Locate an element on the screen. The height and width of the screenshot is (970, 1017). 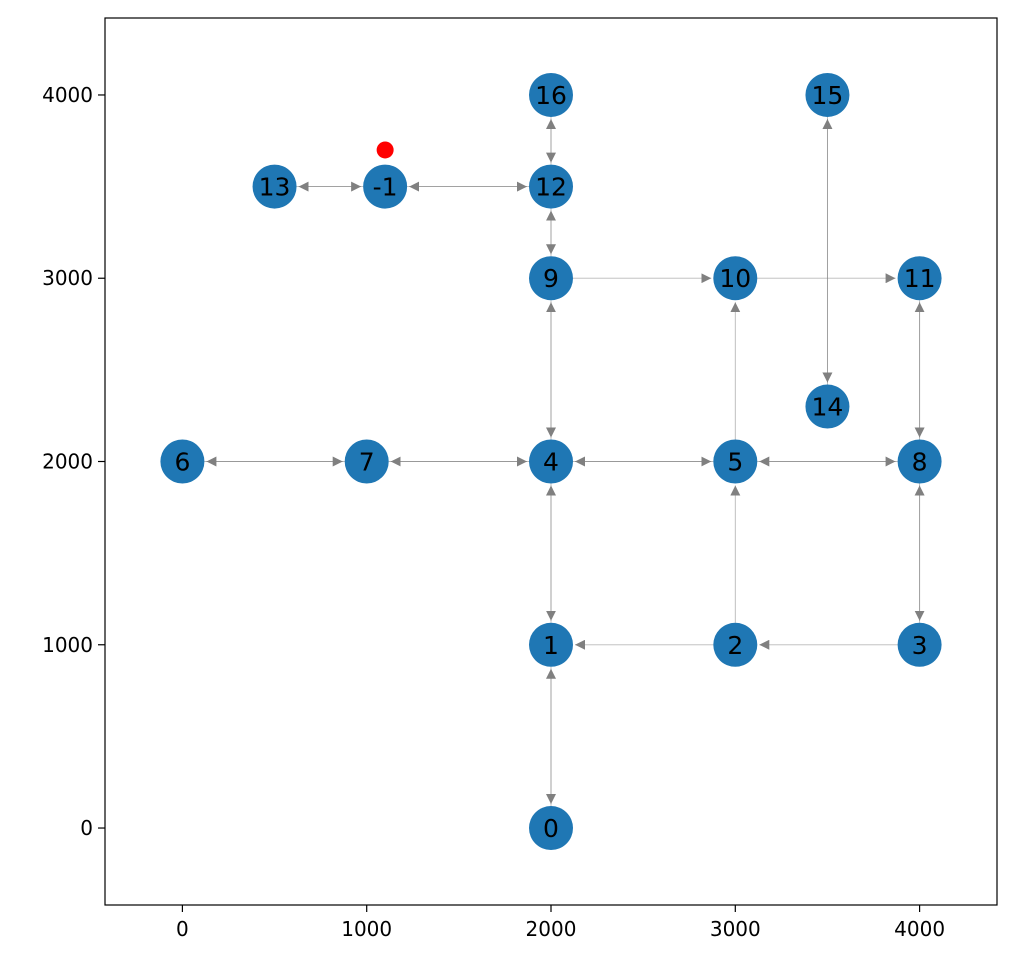
x-tick-label: 3000 is located at coordinates (735, 929).